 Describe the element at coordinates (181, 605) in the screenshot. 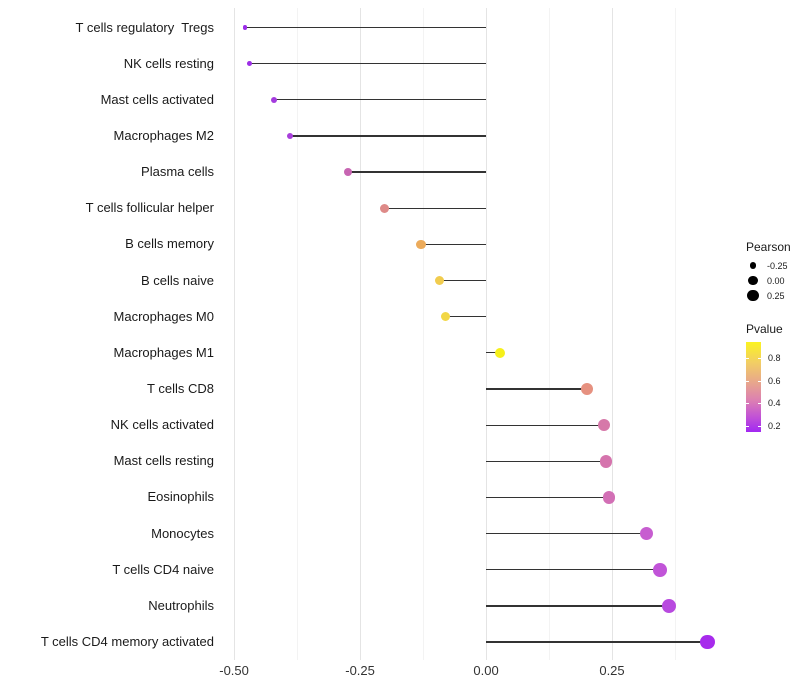

I see `y-axis-label: Neutrophils` at that location.